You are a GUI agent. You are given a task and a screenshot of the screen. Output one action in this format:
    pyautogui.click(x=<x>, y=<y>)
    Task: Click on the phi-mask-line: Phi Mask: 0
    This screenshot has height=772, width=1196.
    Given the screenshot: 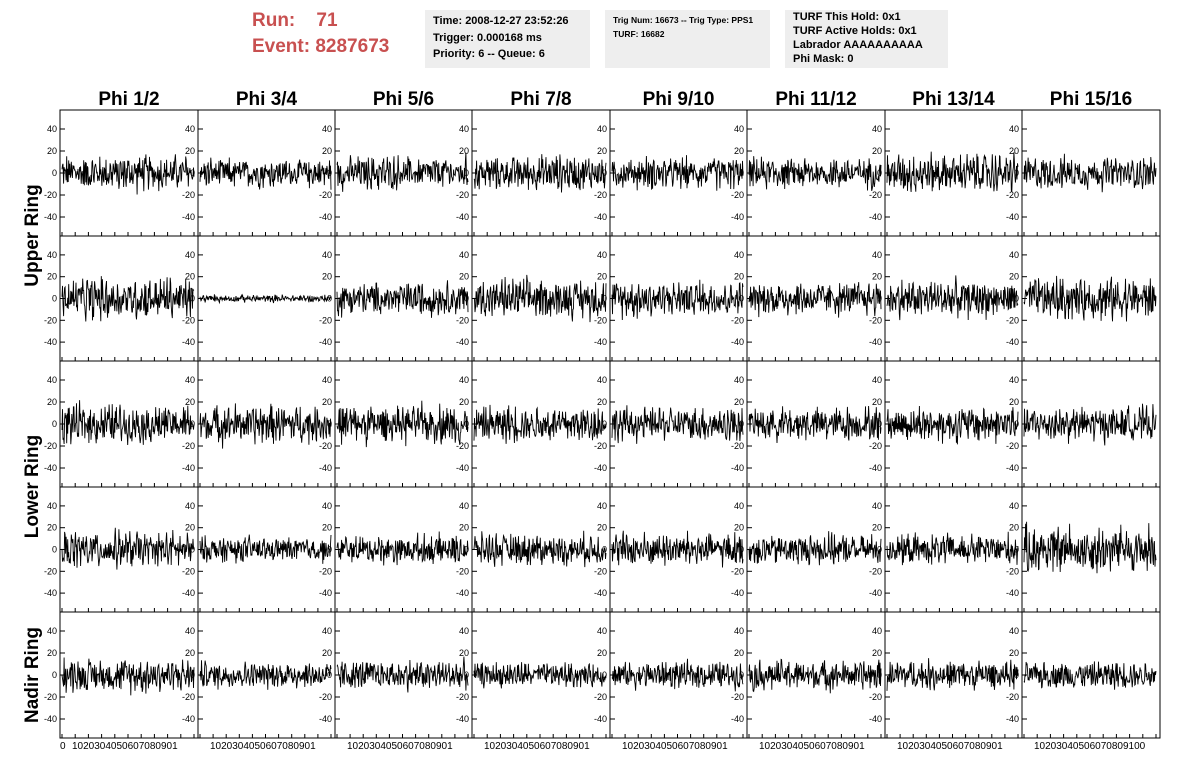 What is the action you would take?
    pyautogui.click(x=823, y=59)
    